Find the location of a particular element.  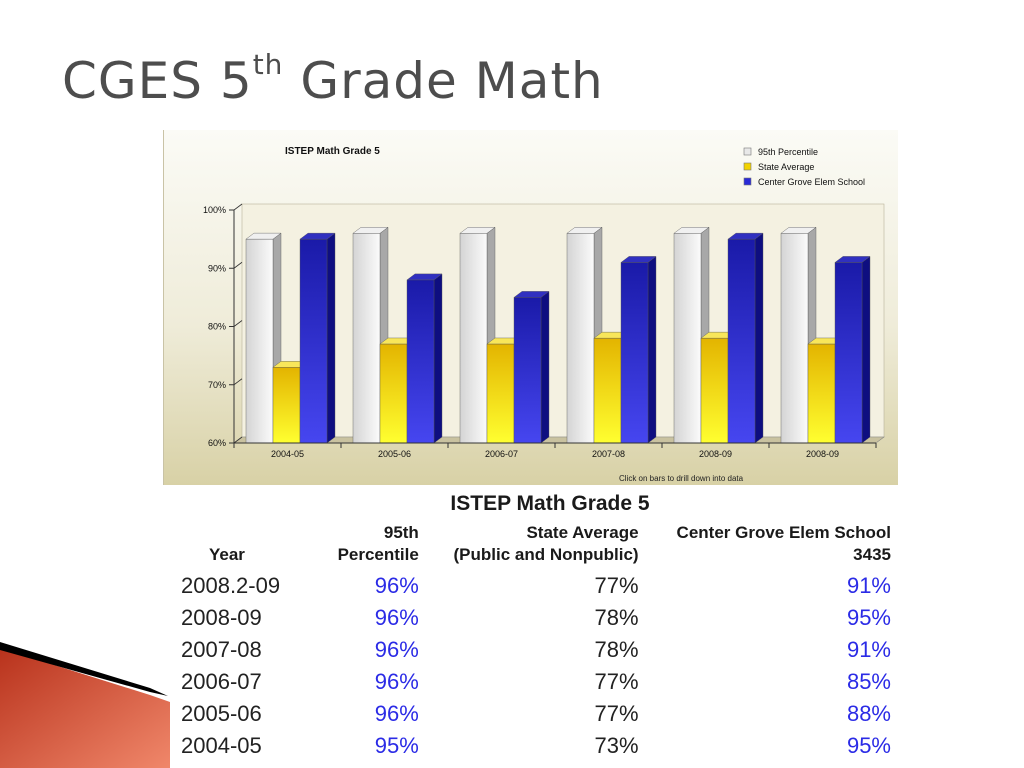

header-center-grove: Center Grove Elem School 3435 is located at coordinates (769, 546).